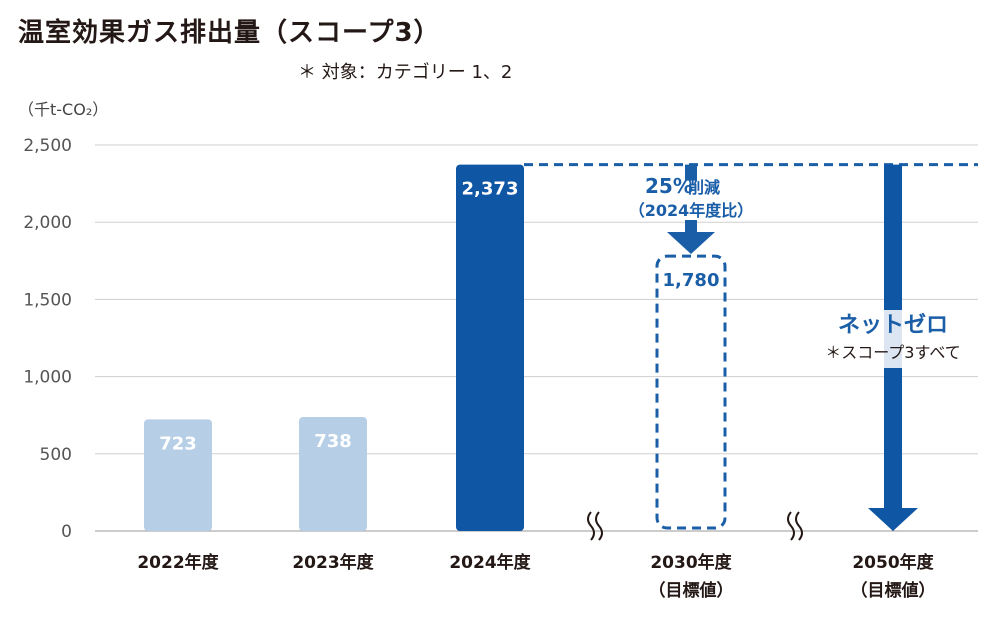 This screenshot has height=633, width=1001. I want to click on target-bar, so click(691, 392).